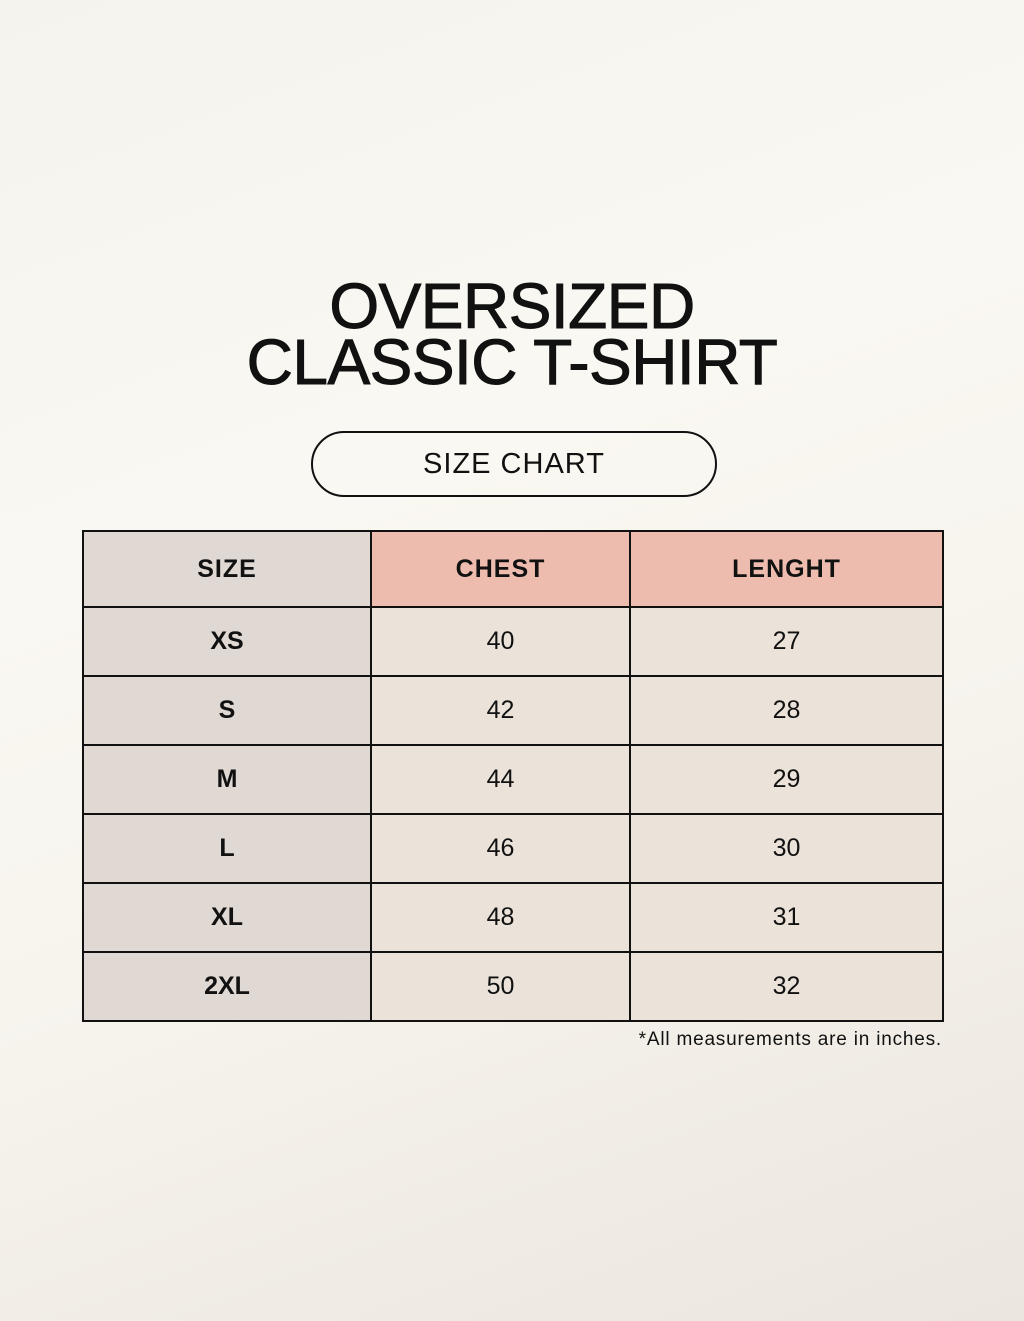 This screenshot has height=1321, width=1024. What do you see at coordinates (500, 986) in the screenshot?
I see `cell-chest: 50` at bounding box center [500, 986].